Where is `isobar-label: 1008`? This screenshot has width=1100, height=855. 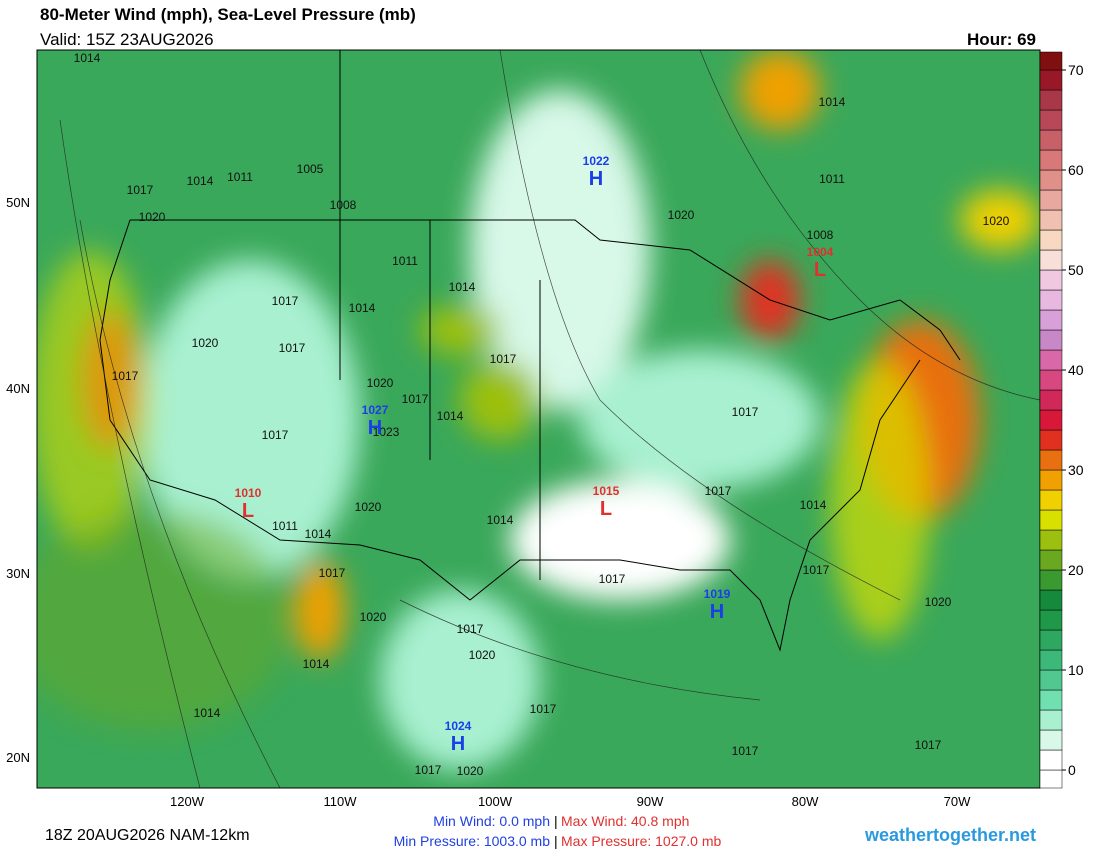 isobar-label: 1008 is located at coordinates (820, 235).